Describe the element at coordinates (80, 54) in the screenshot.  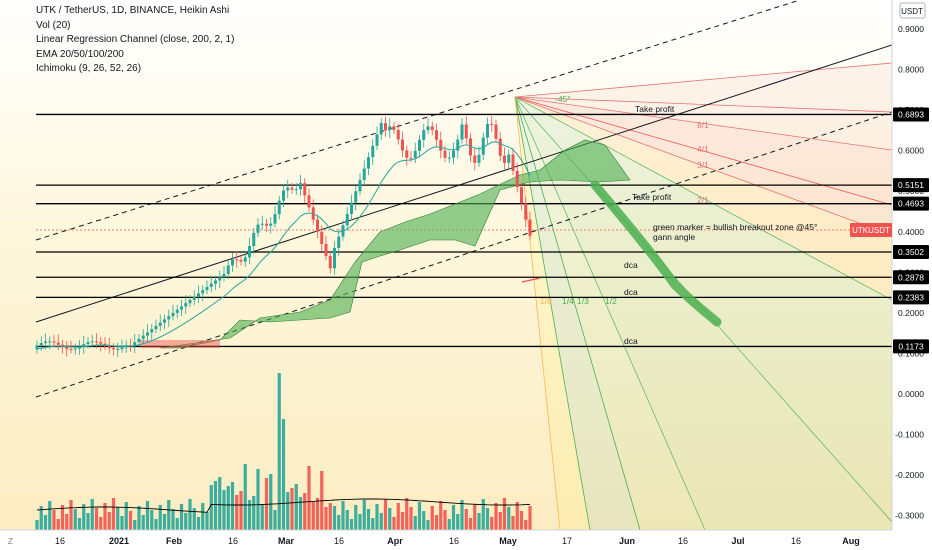
I see `indicator-ema: EMA 20/50/100/200` at that location.